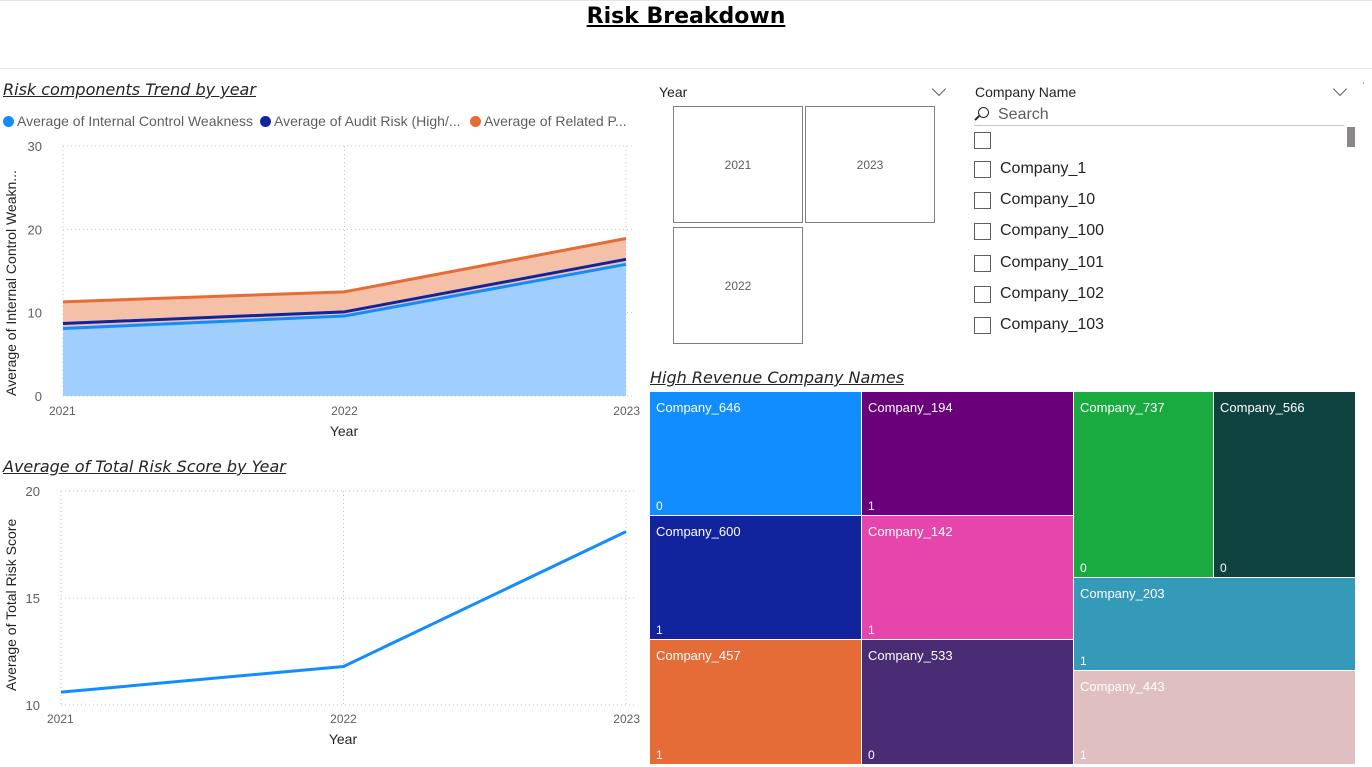 The image size is (1372, 767). Describe the element at coordinates (738, 164) in the screenshot. I see `year-tile-2021: 2021` at that location.